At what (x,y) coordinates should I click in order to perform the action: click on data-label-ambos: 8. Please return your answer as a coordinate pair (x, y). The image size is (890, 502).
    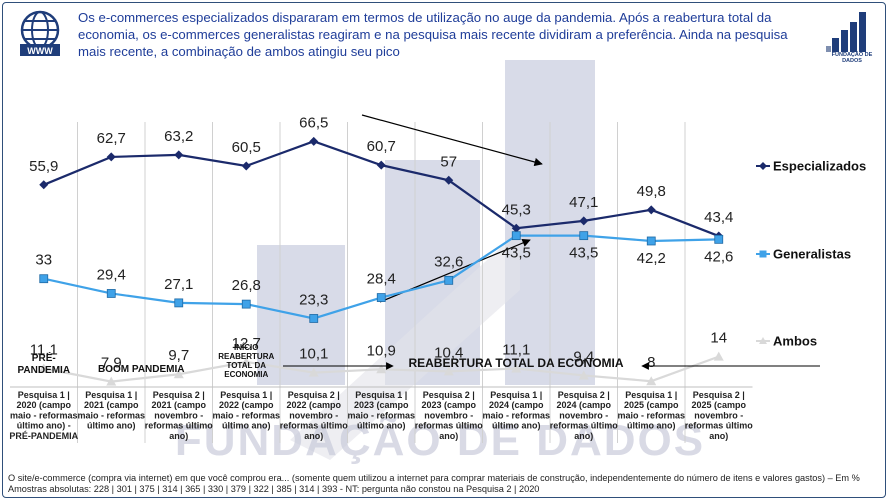
    Looking at the image, I should click on (651, 362).